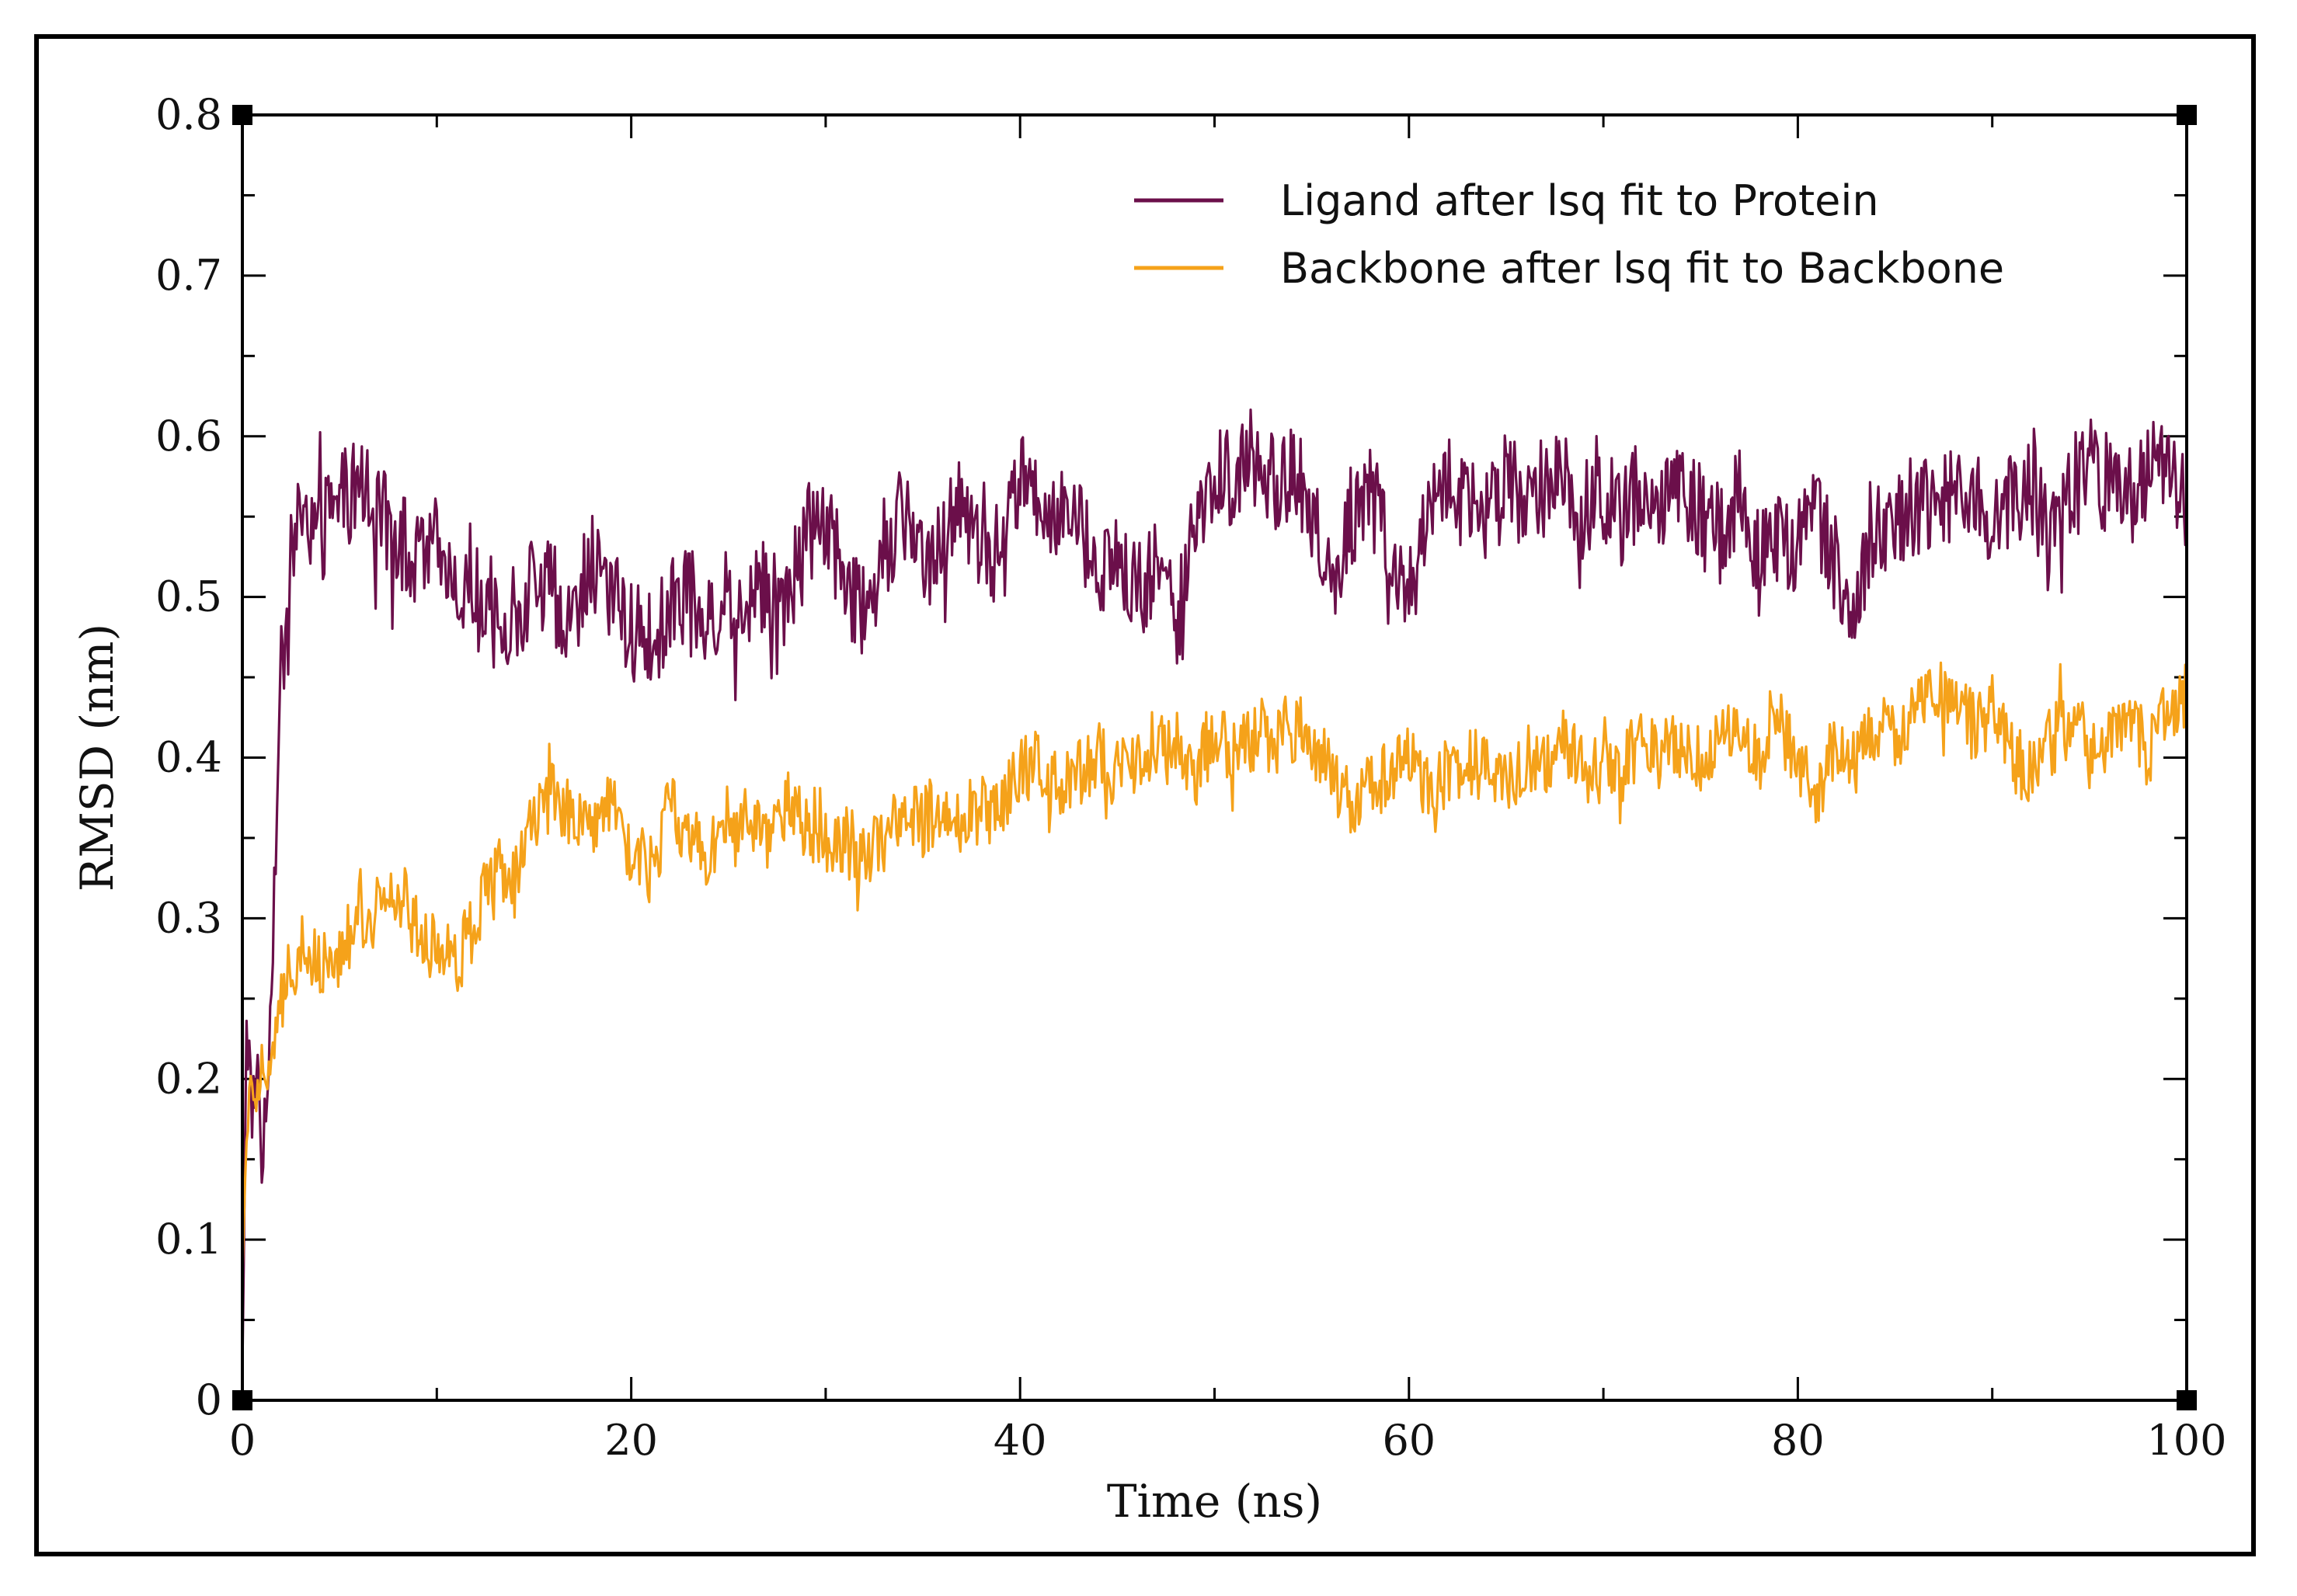  I want to click on y-tick-label: 0.6, so click(188, 437).